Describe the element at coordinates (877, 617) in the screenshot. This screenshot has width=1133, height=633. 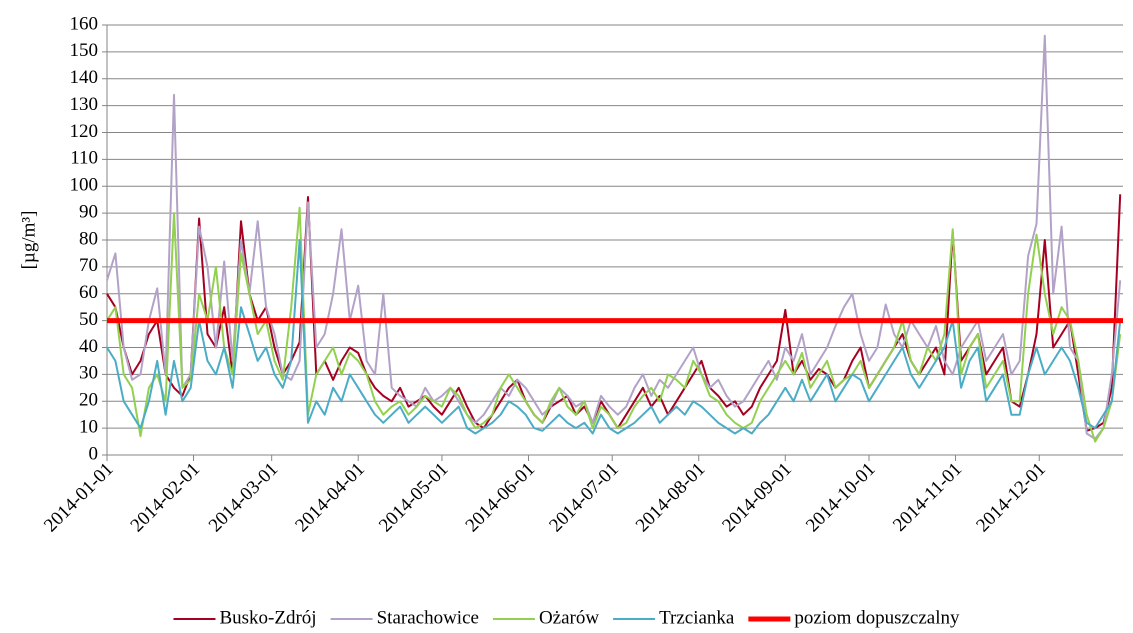
I see `legend-label: poziom dopuszczalny` at that location.